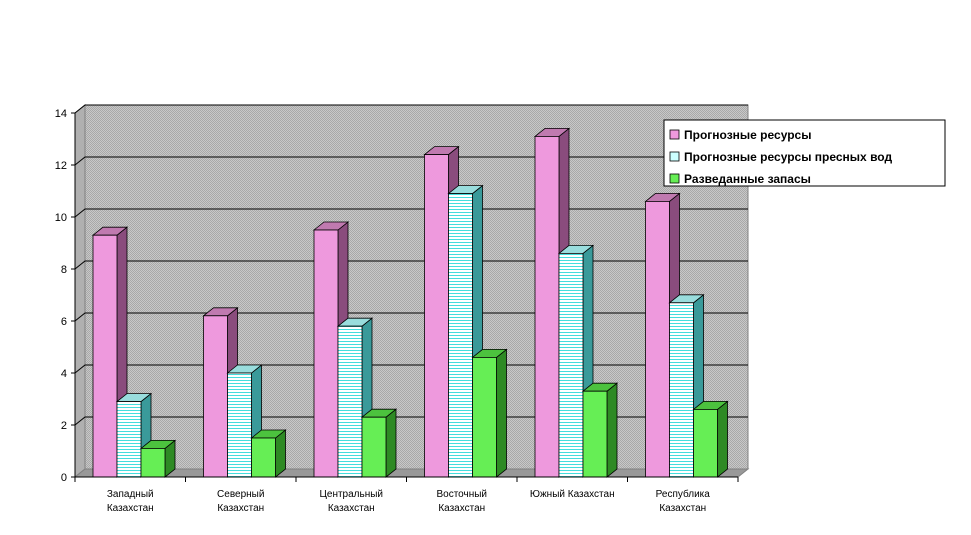 This screenshot has width=971, height=535. What do you see at coordinates (64, 478) in the screenshot?
I see `y-tick-label: 0` at bounding box center [64, 478].